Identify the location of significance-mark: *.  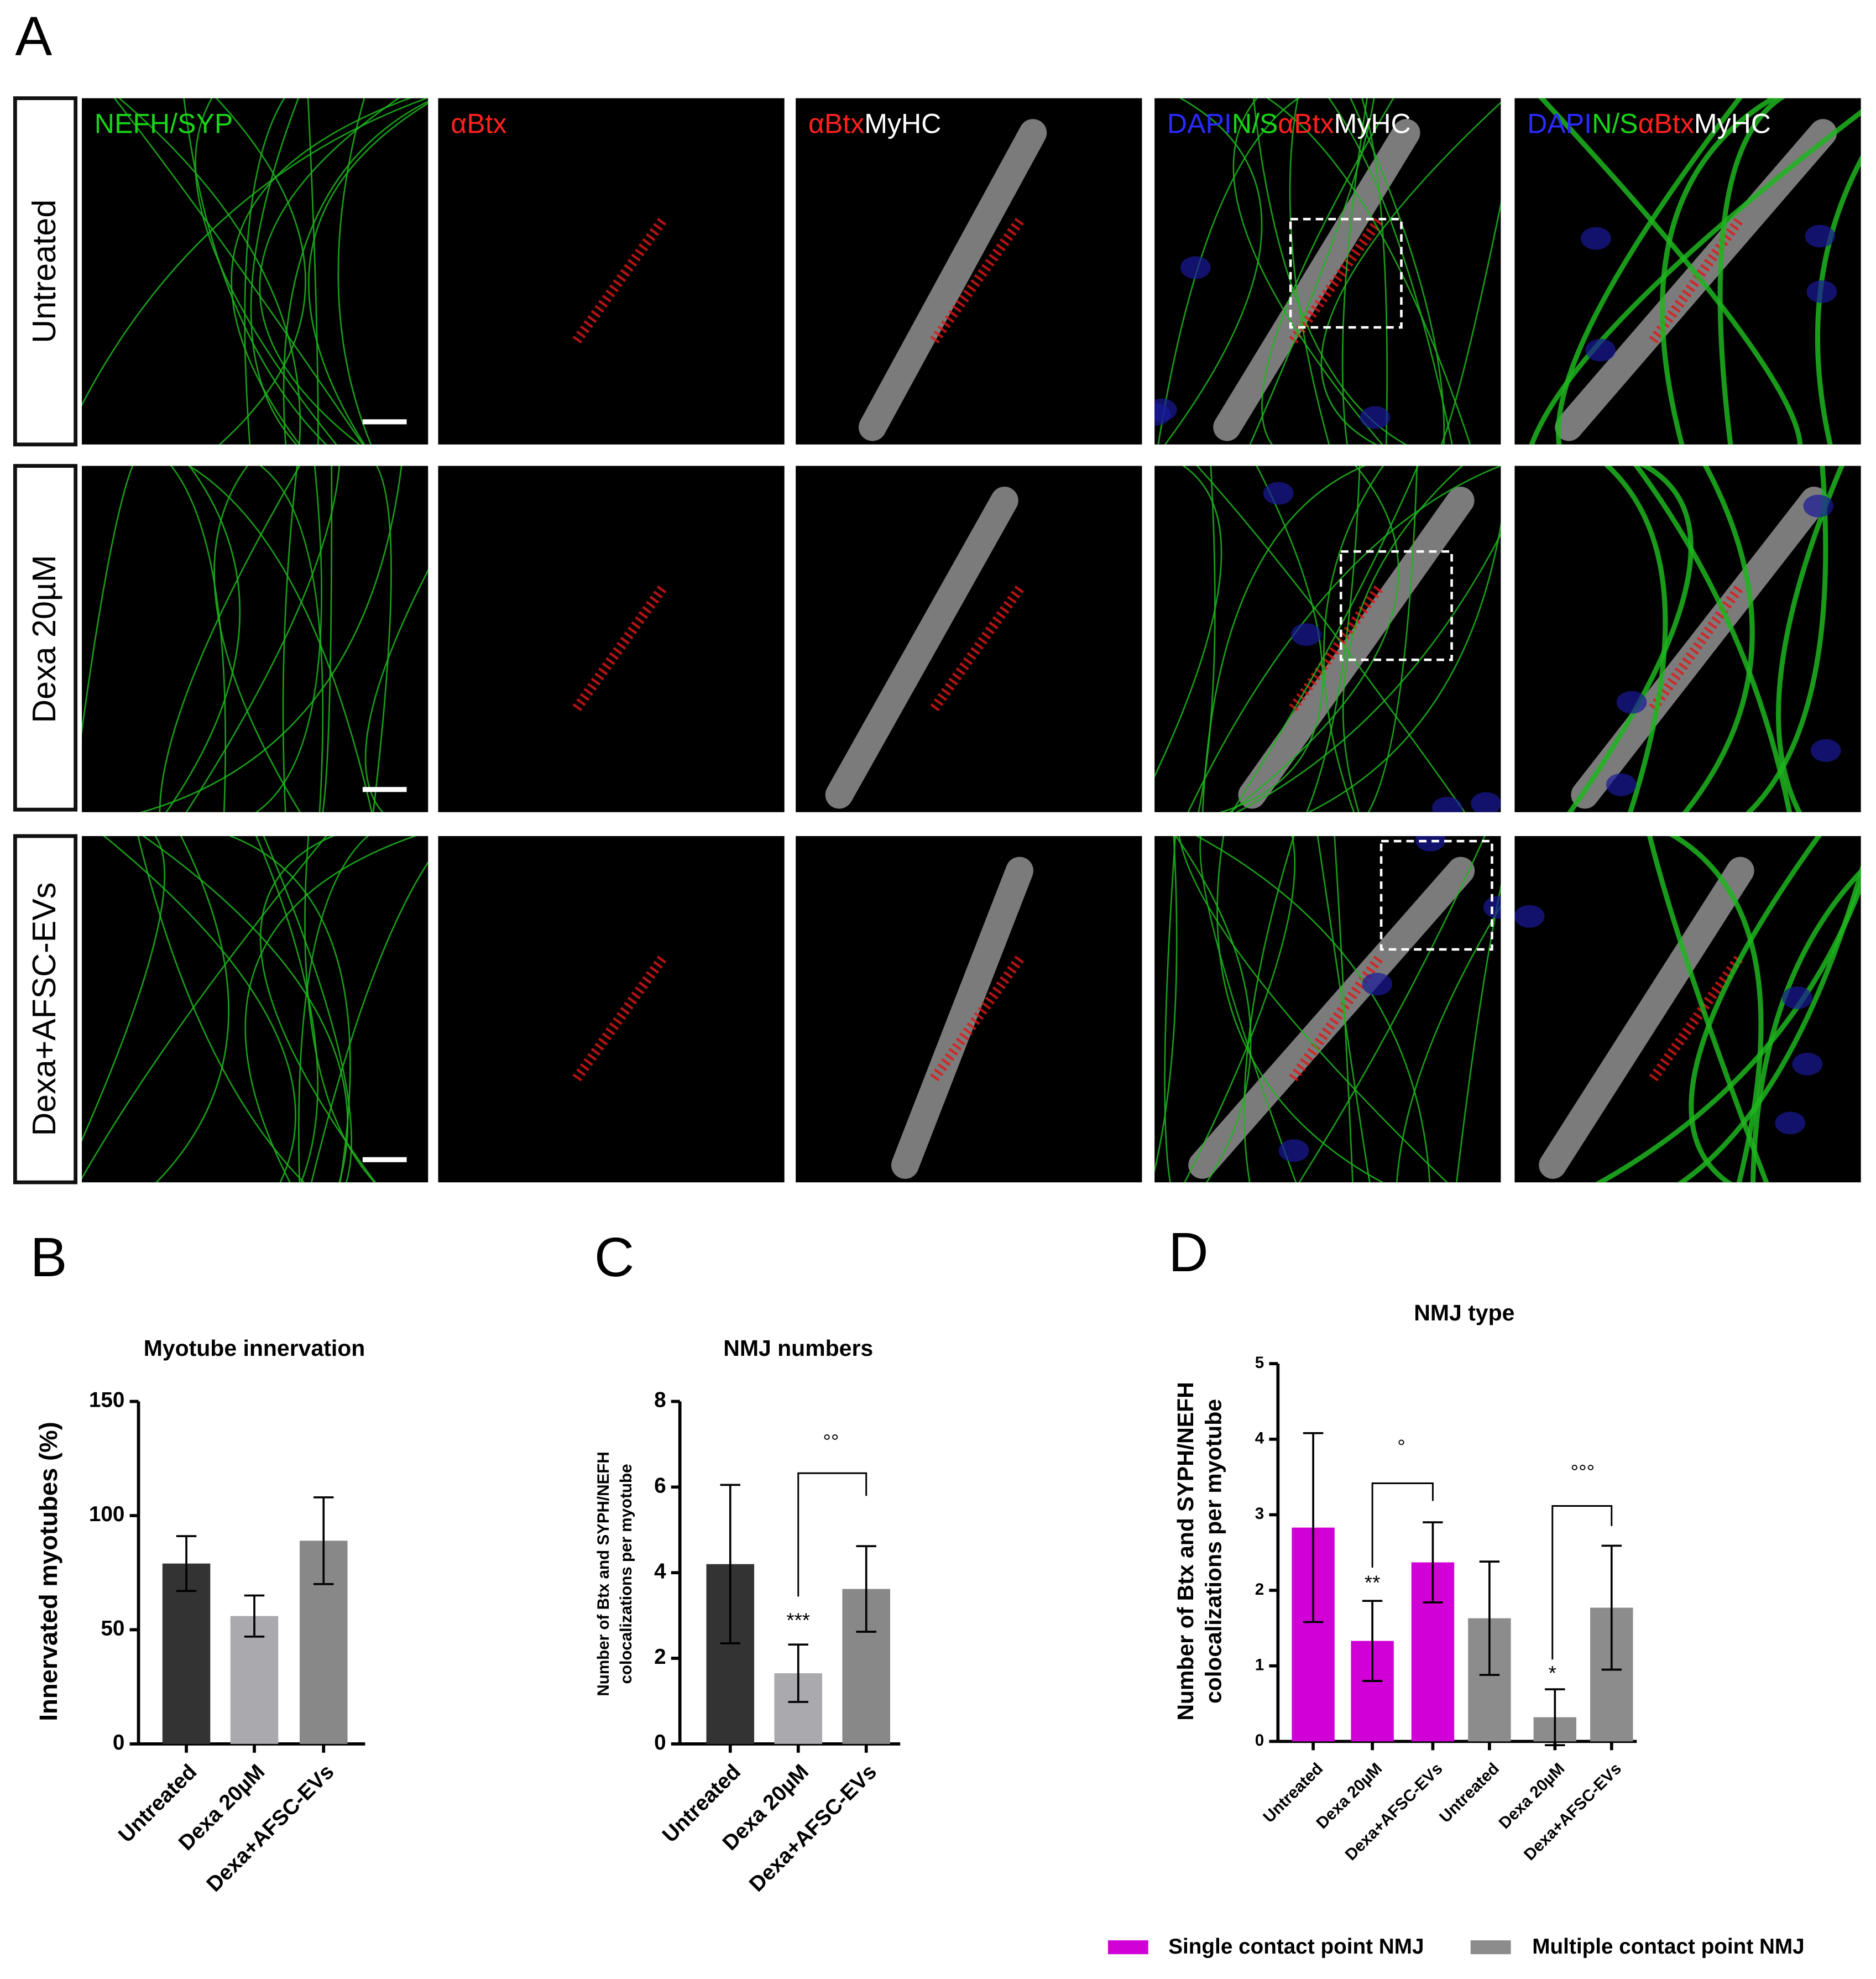
(1552, 1673).